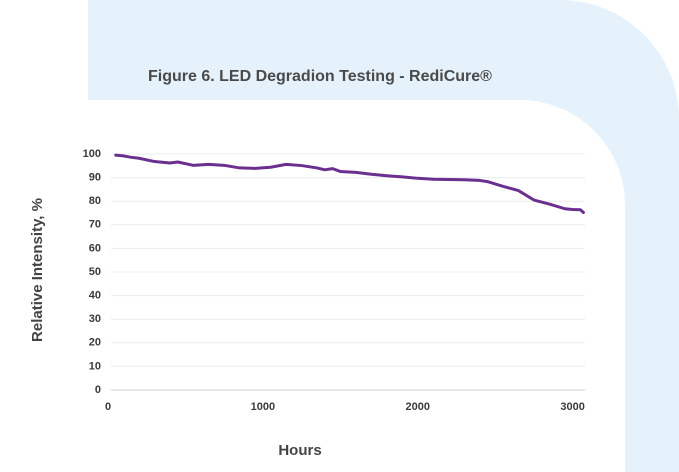 The height and width of the screenshot is (472, 679). I want to click on y-tick-label: 90, so click(95, 178).